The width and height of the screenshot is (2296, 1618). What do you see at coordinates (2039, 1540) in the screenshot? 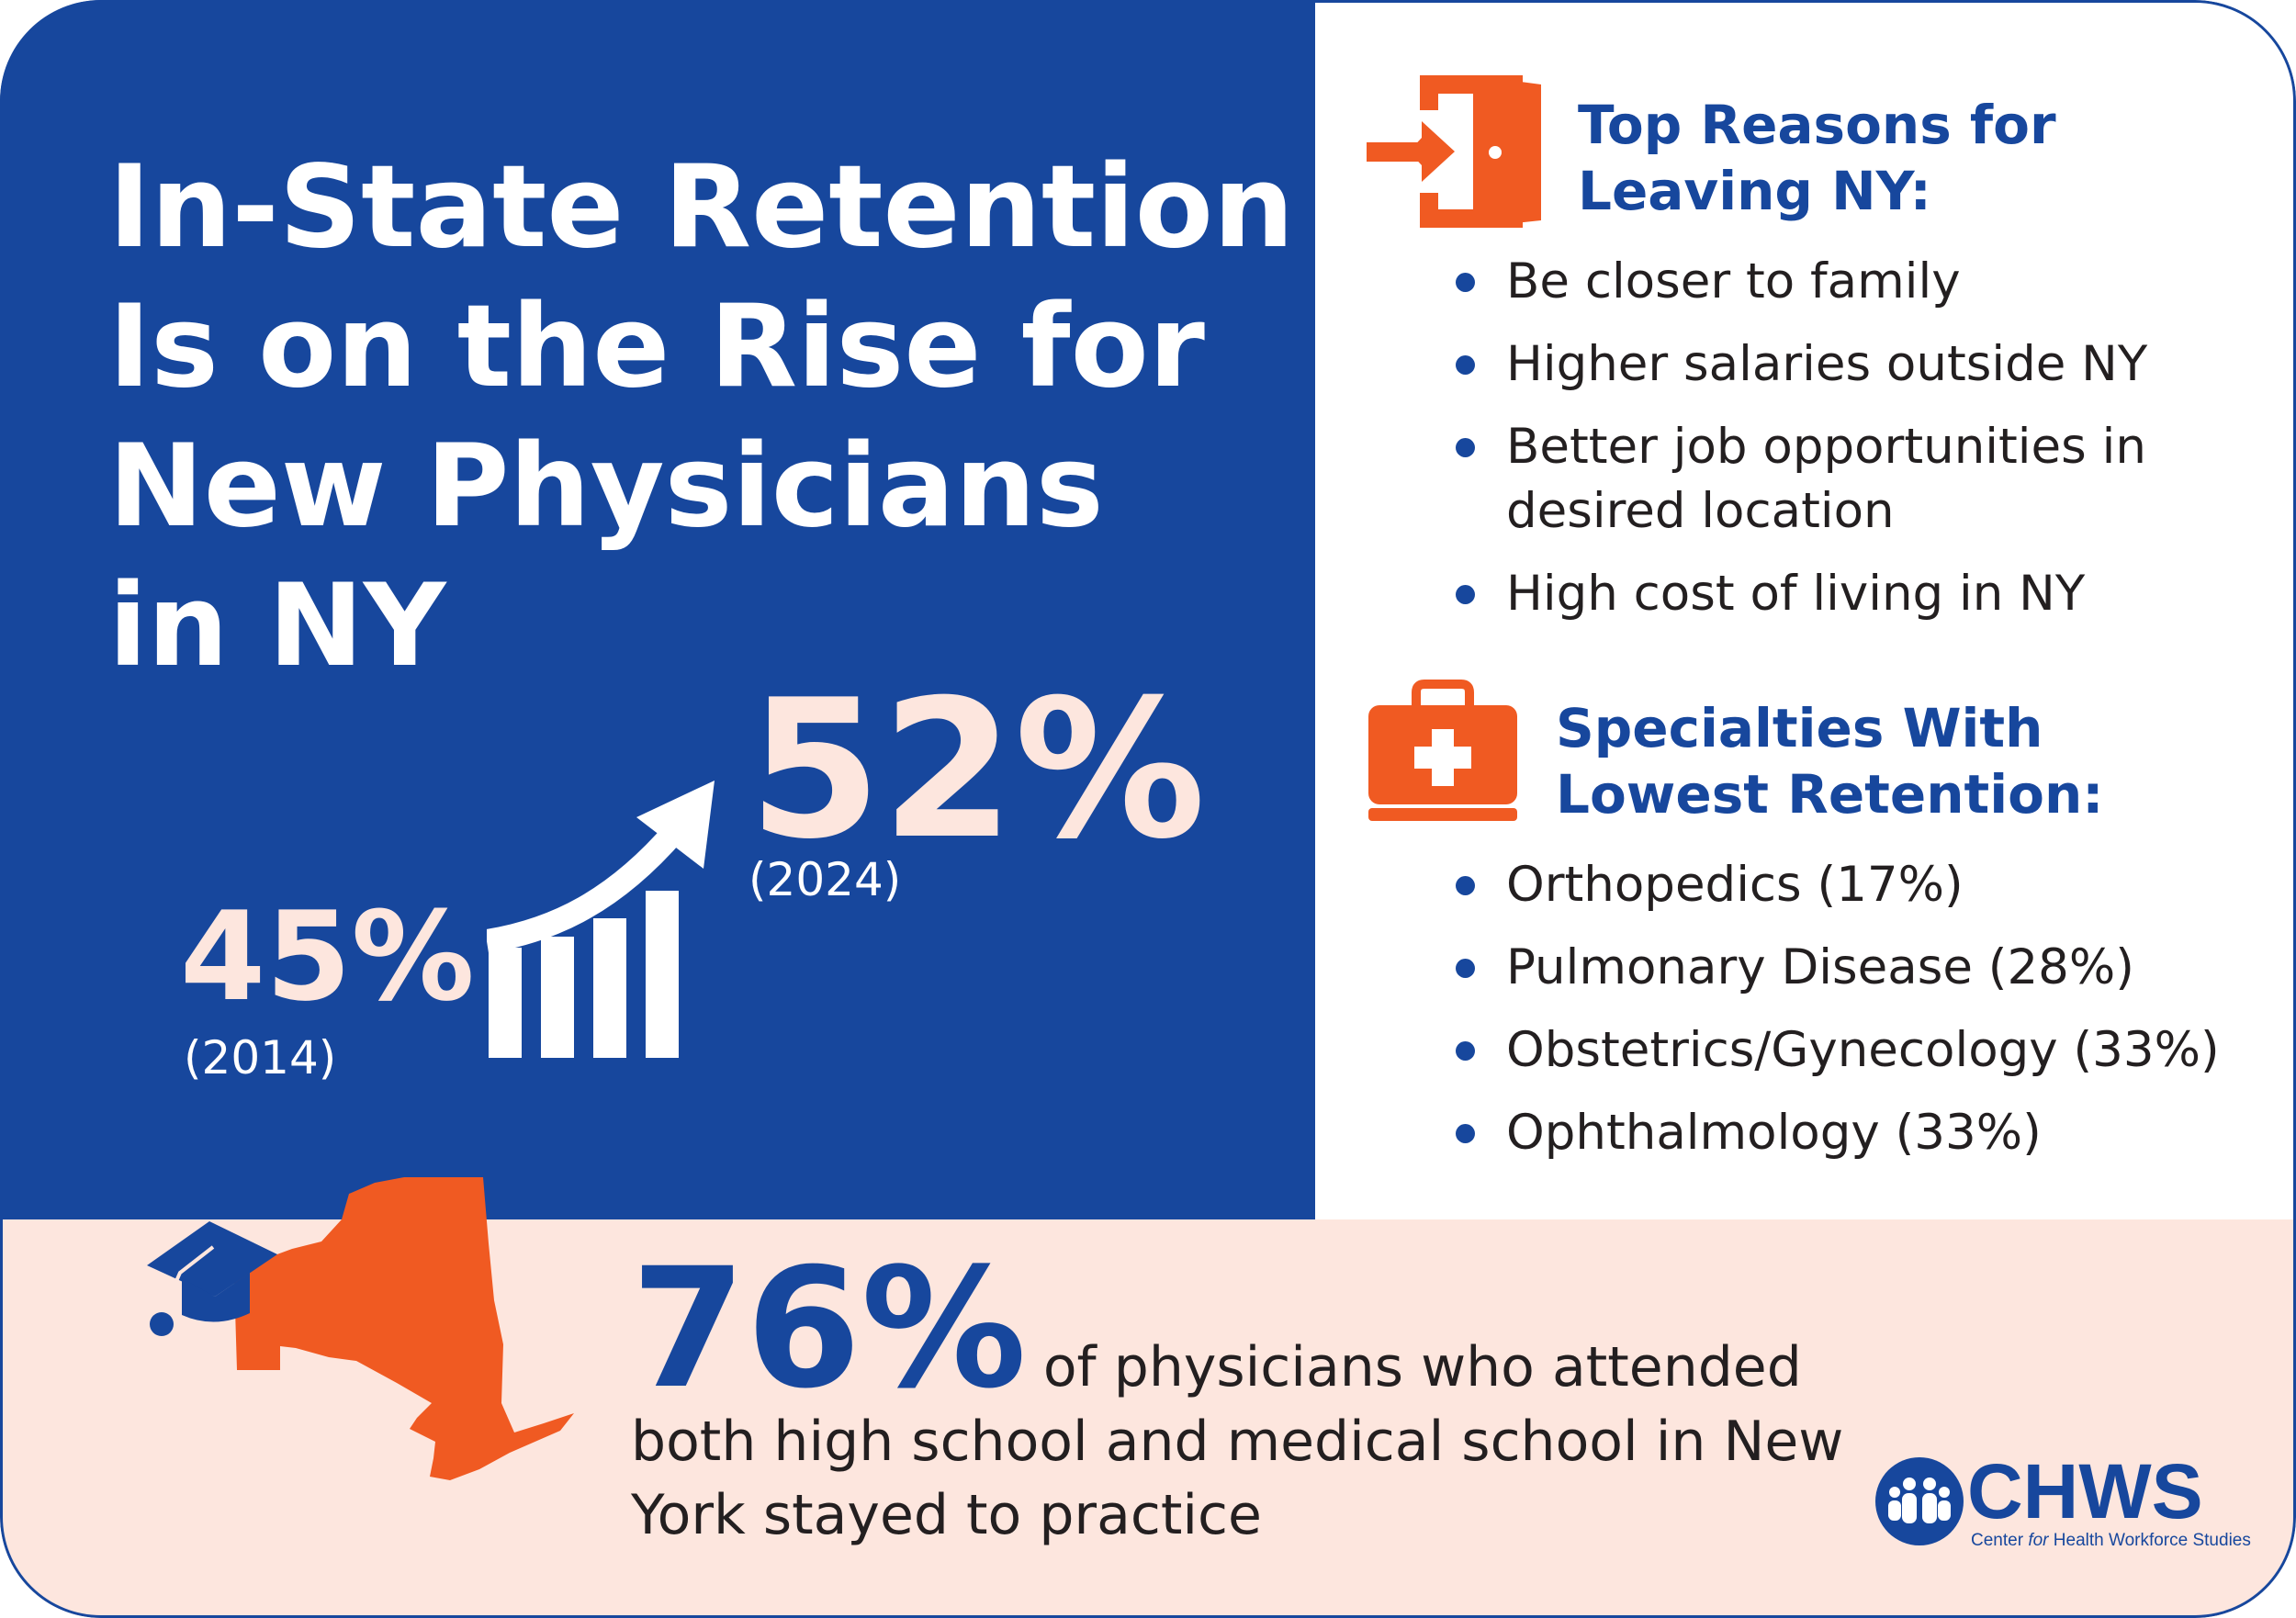
I see `logo-name-part: for` at bounding box center [2039, 1540].